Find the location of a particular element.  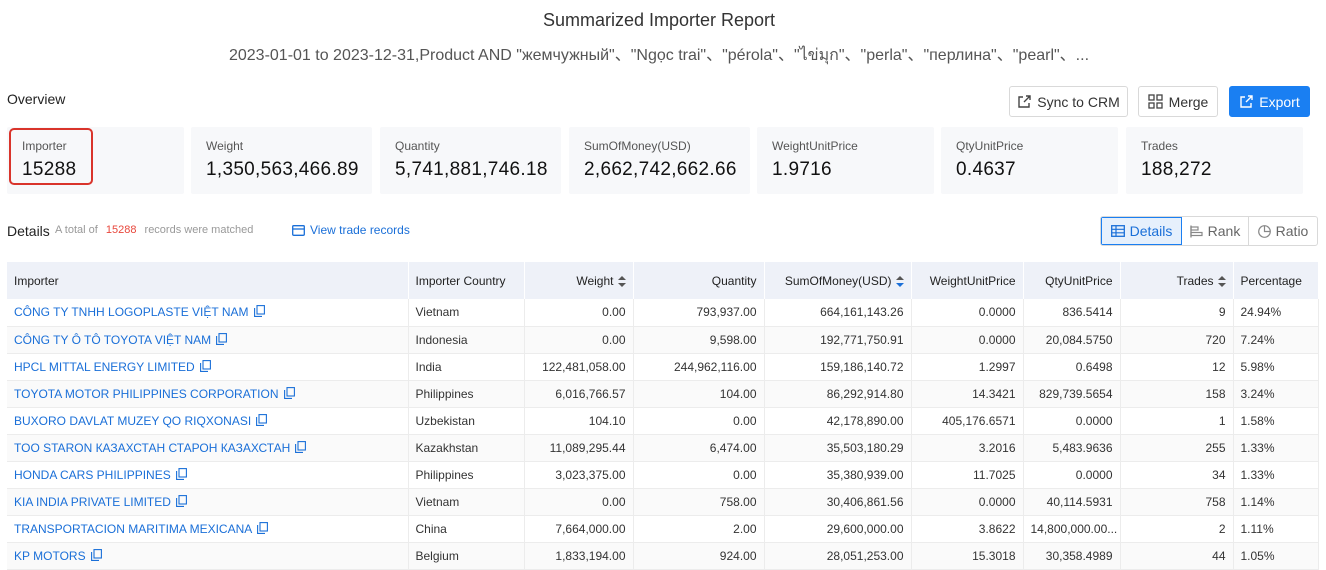

match-count: 15288 is located at coordinates (121, 230).